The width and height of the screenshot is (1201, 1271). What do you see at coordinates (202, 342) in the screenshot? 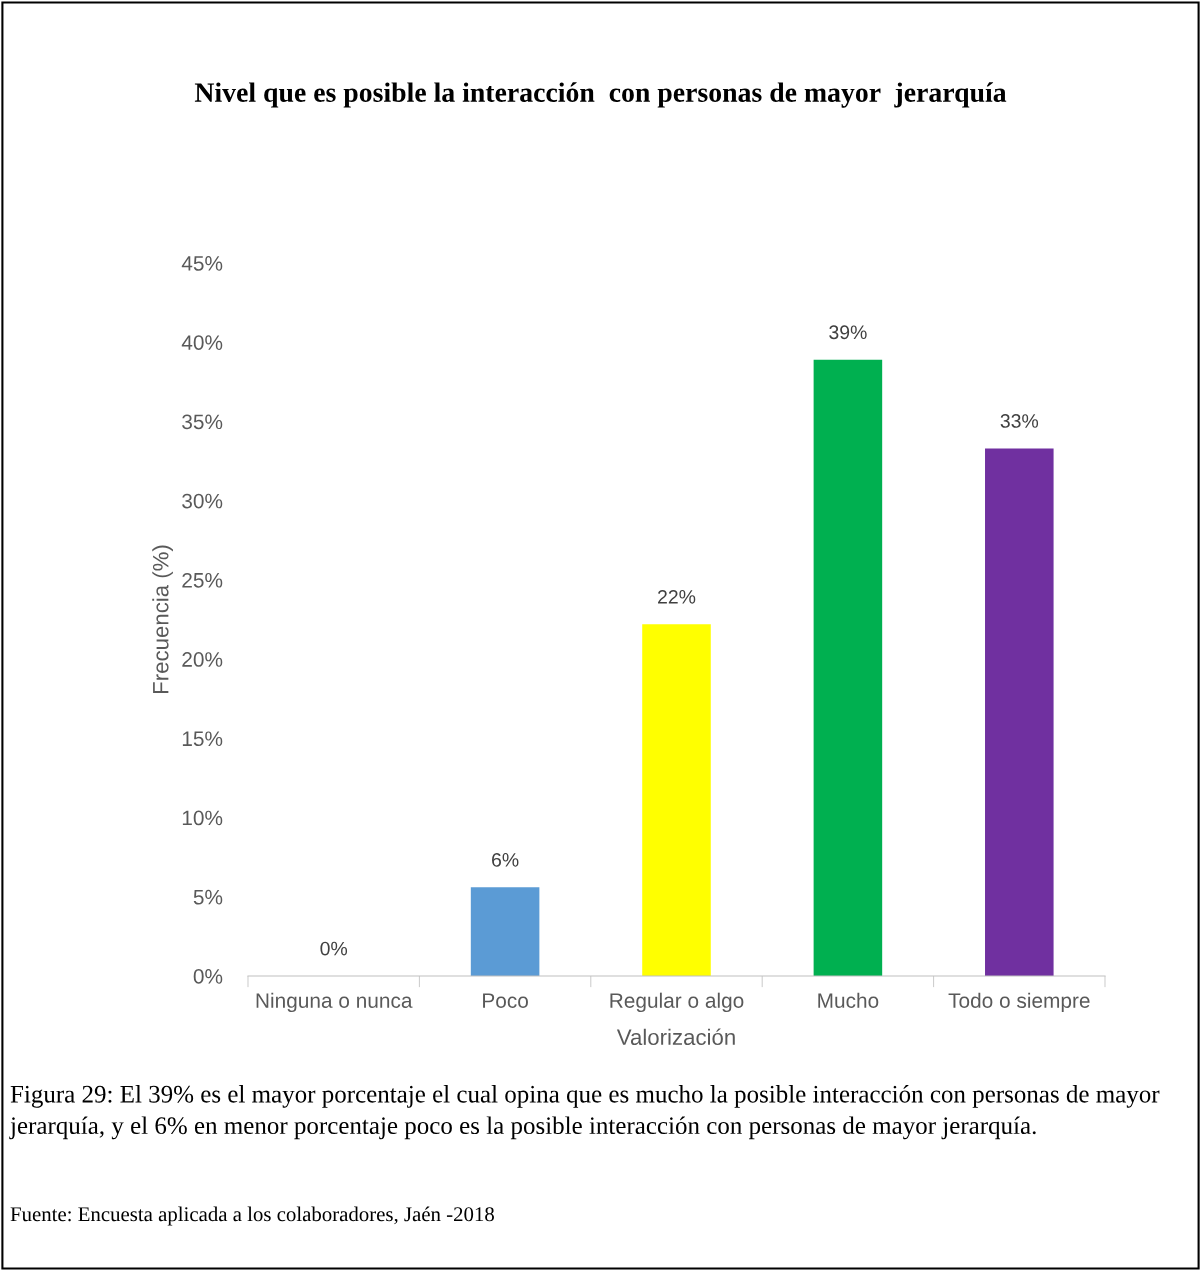
I see `y-tick-label: 40%` at bounding box center [202, 342].